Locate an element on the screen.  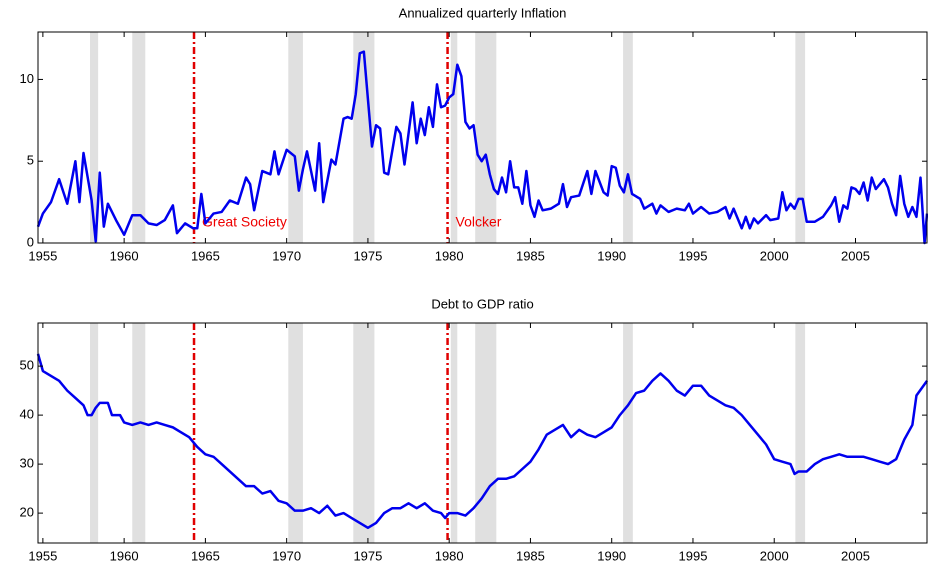
y-tick-label: 30 is located at coordinates (27, 463).